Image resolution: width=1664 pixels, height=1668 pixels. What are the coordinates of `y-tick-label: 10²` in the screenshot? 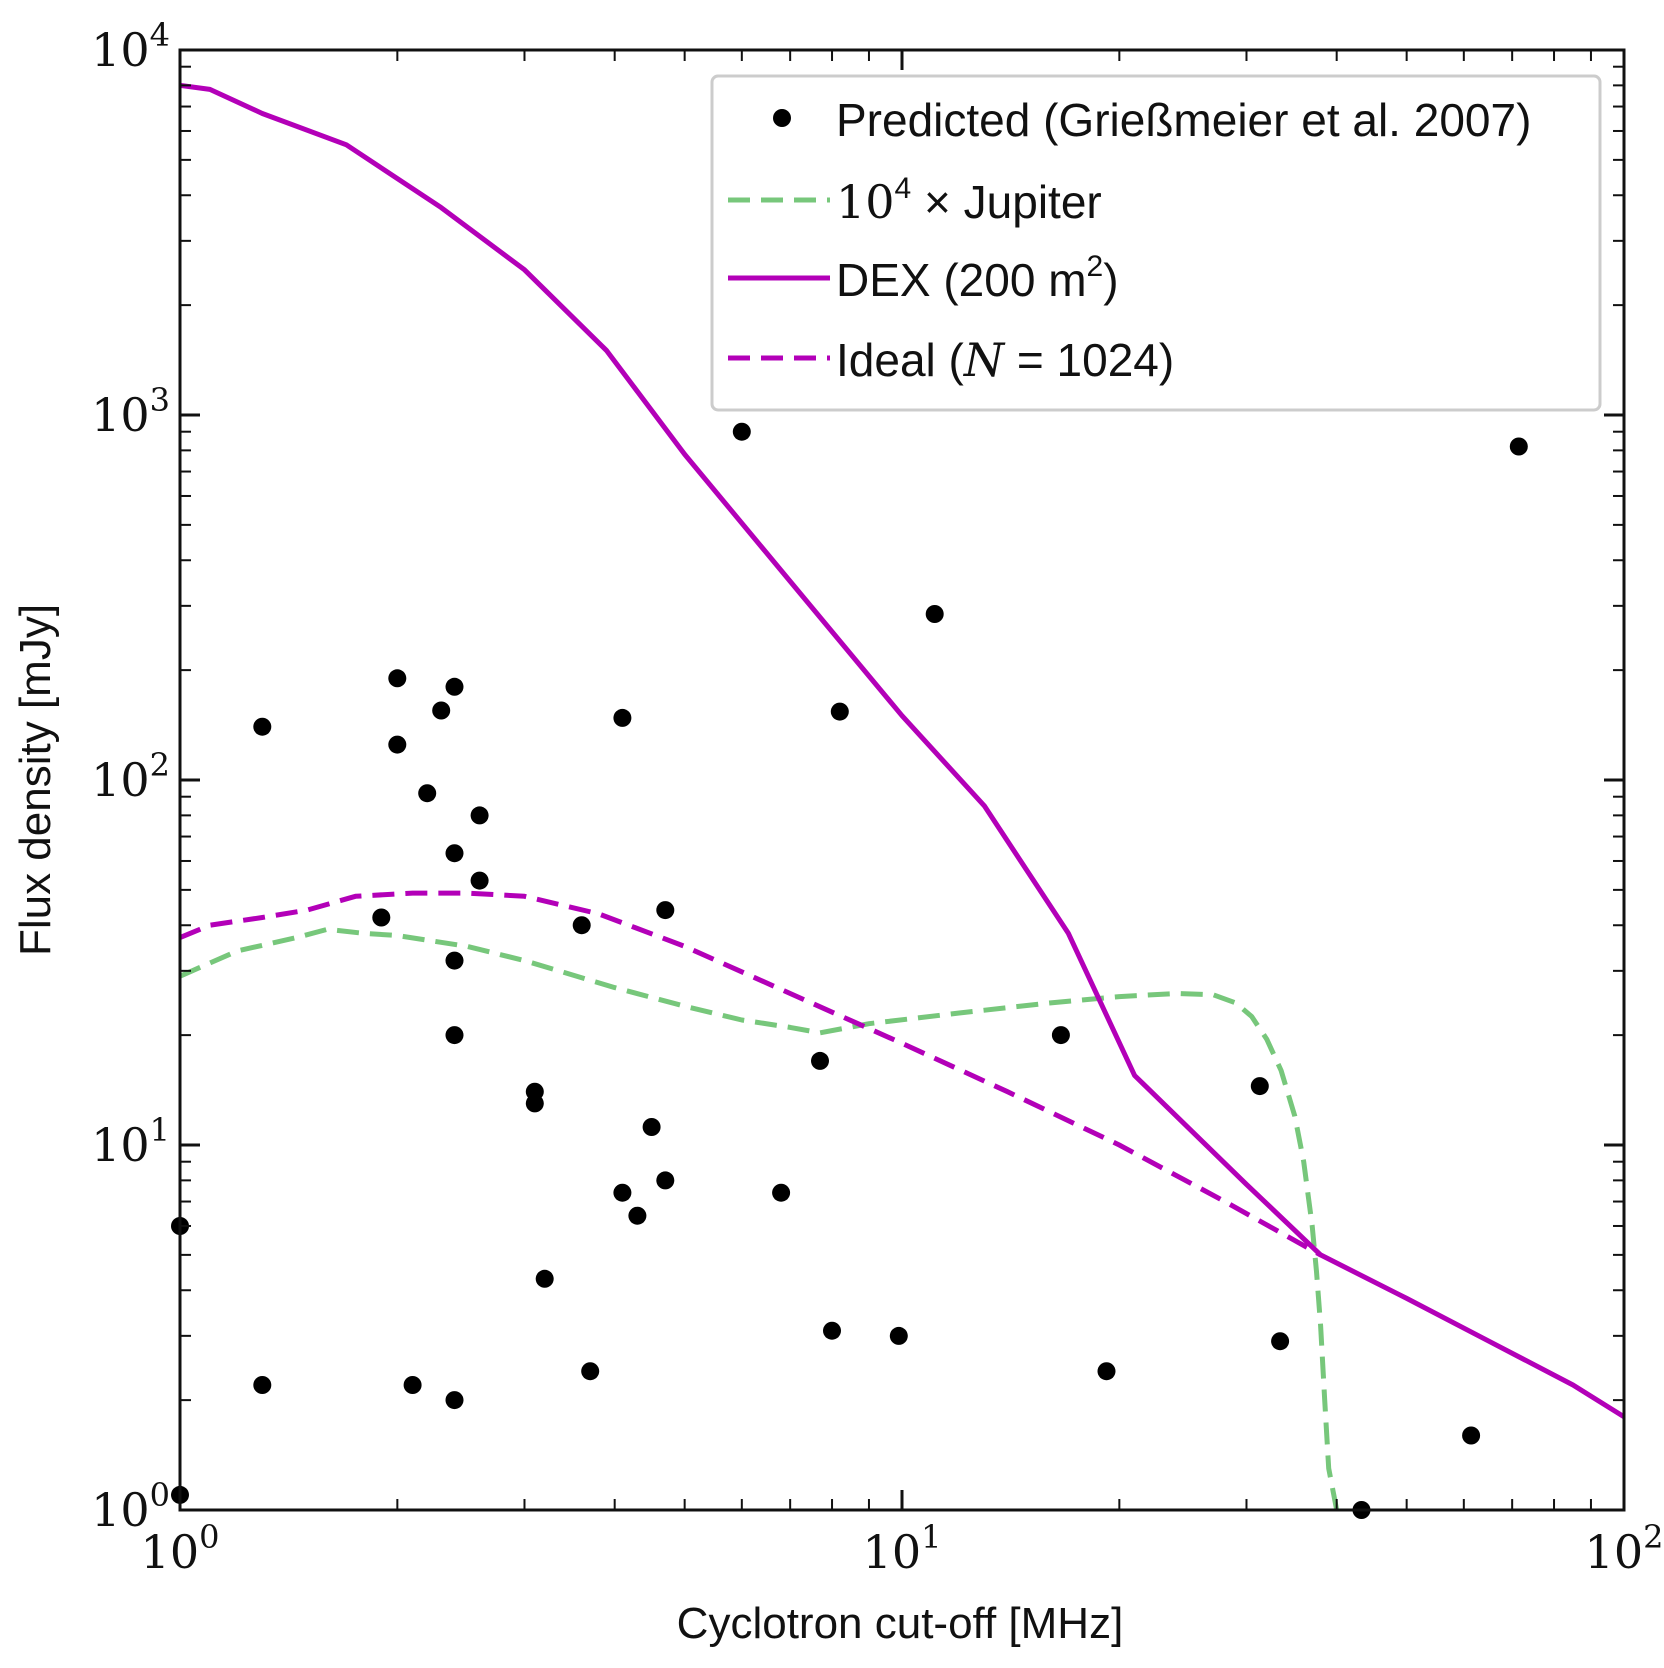 It's located at (130, 776).